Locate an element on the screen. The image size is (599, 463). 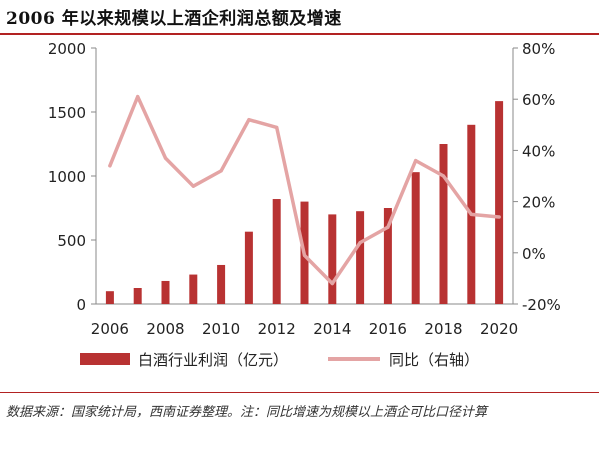
growth-point-2019 is located at coordinates (471, 214).